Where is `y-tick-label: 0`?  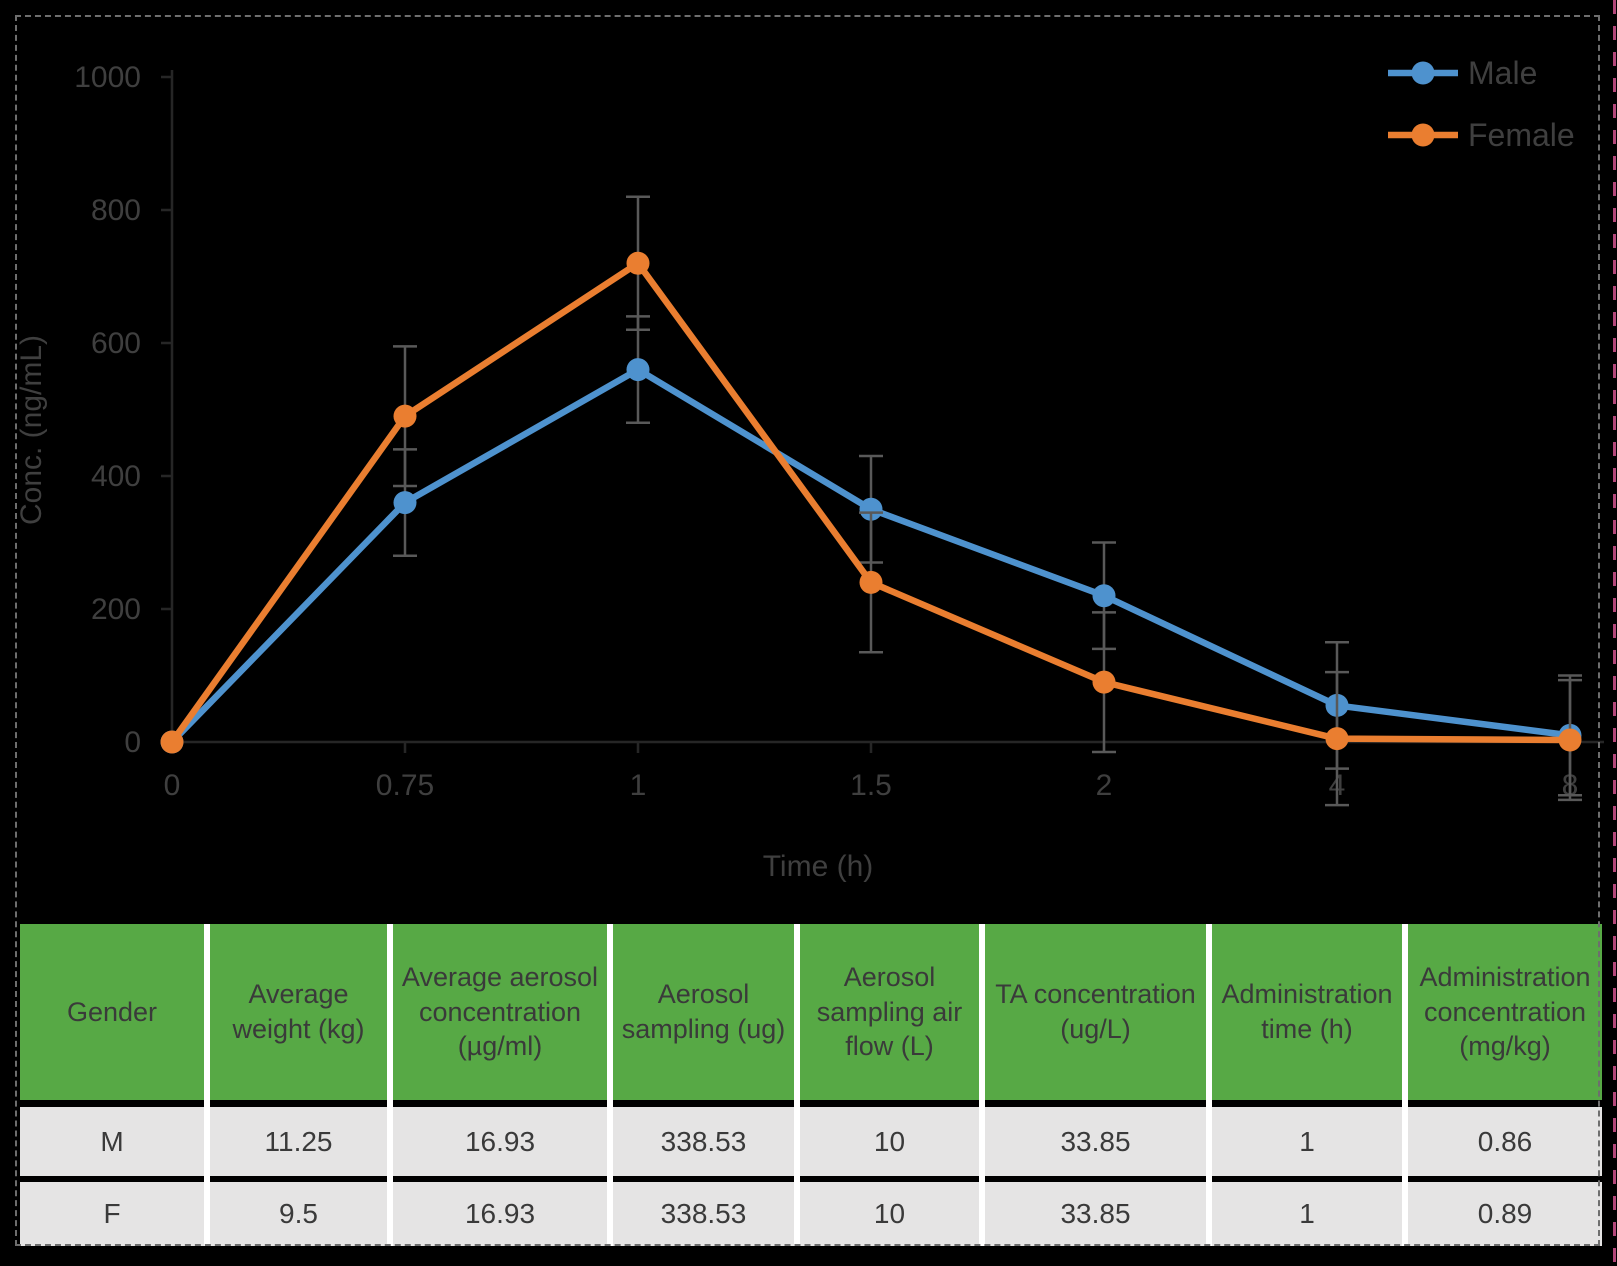 y-tick-label: 0 is located at coordinates (132, 742).